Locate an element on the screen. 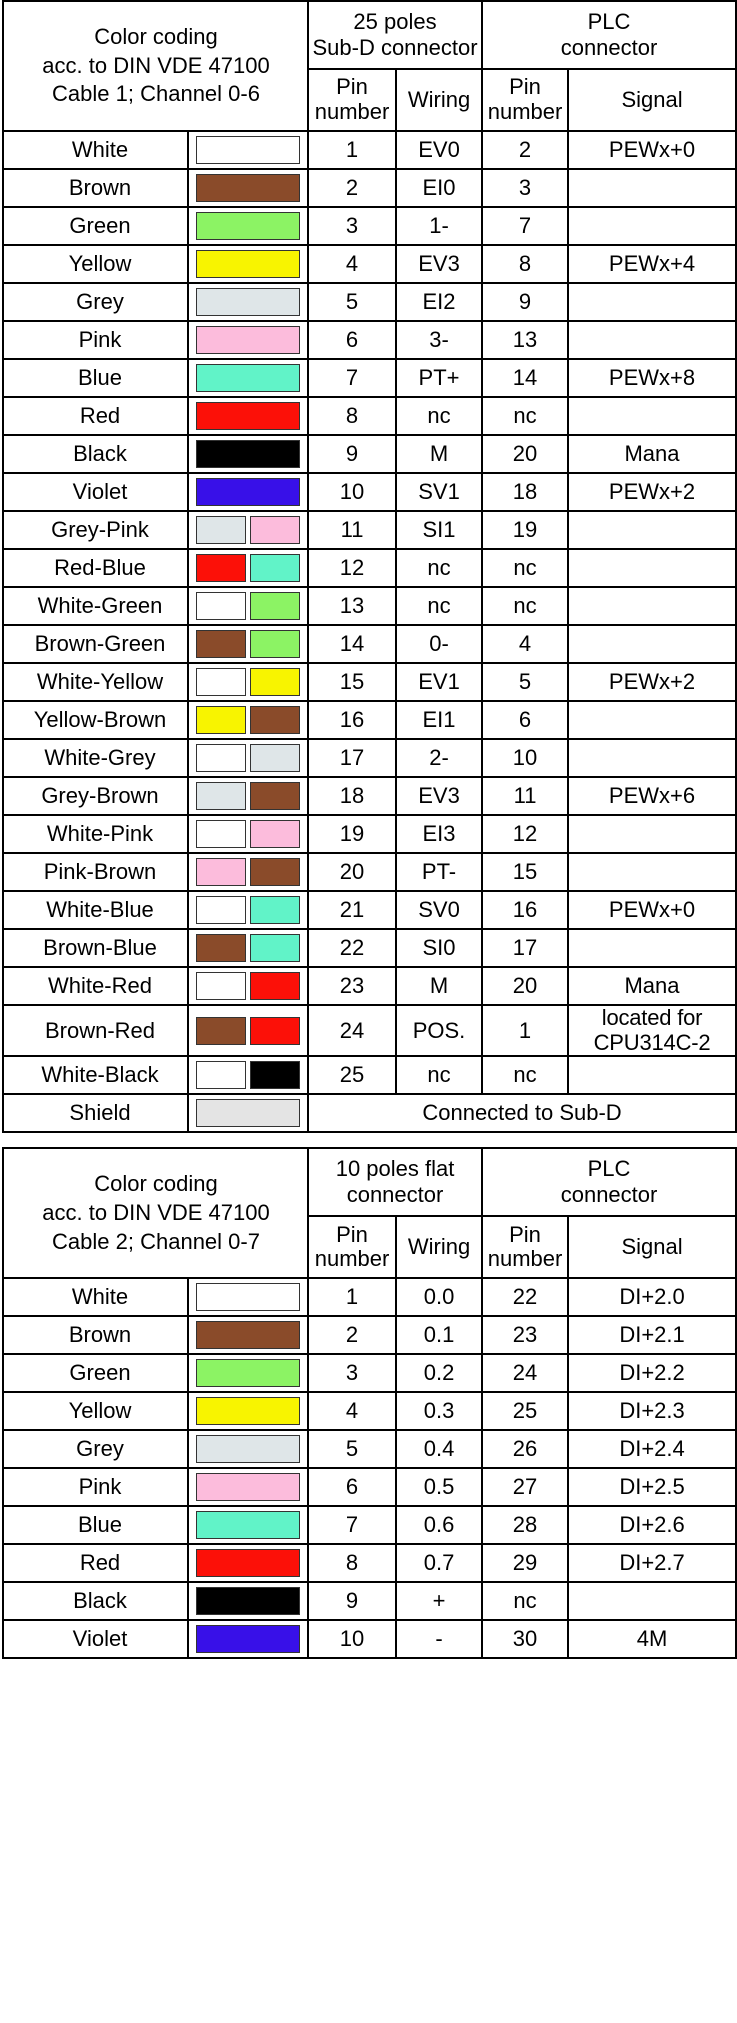 The width and height of the screenshot is (737, 2023). wire-color-name: Violet is located at coordinates (95, 492).